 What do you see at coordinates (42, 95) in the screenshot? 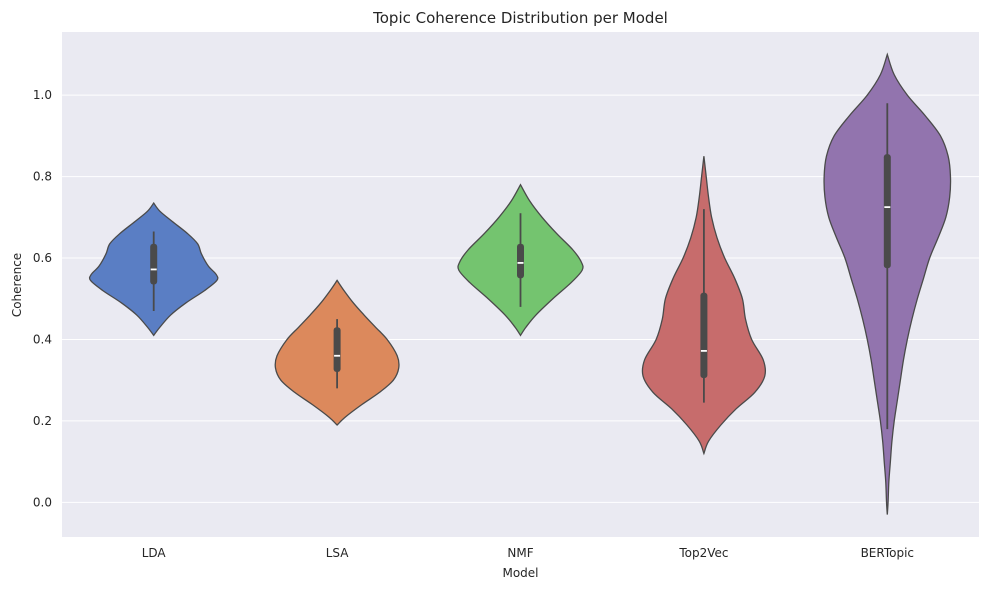
I see `y-tick-label: 1.0` at bounding box center [42, 95].